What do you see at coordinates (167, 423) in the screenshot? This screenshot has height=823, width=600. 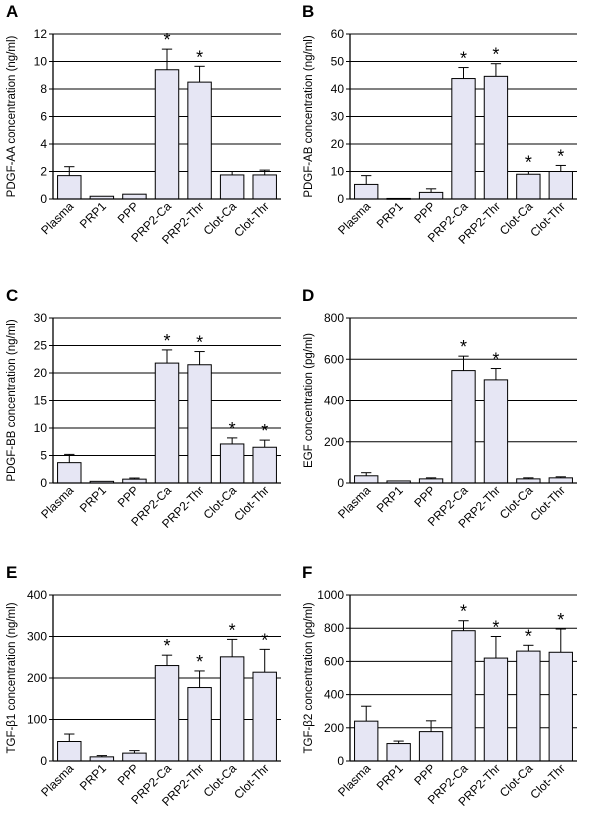 I see `panel-c-bar-prp2-ca` at bounding box center [167, 423].